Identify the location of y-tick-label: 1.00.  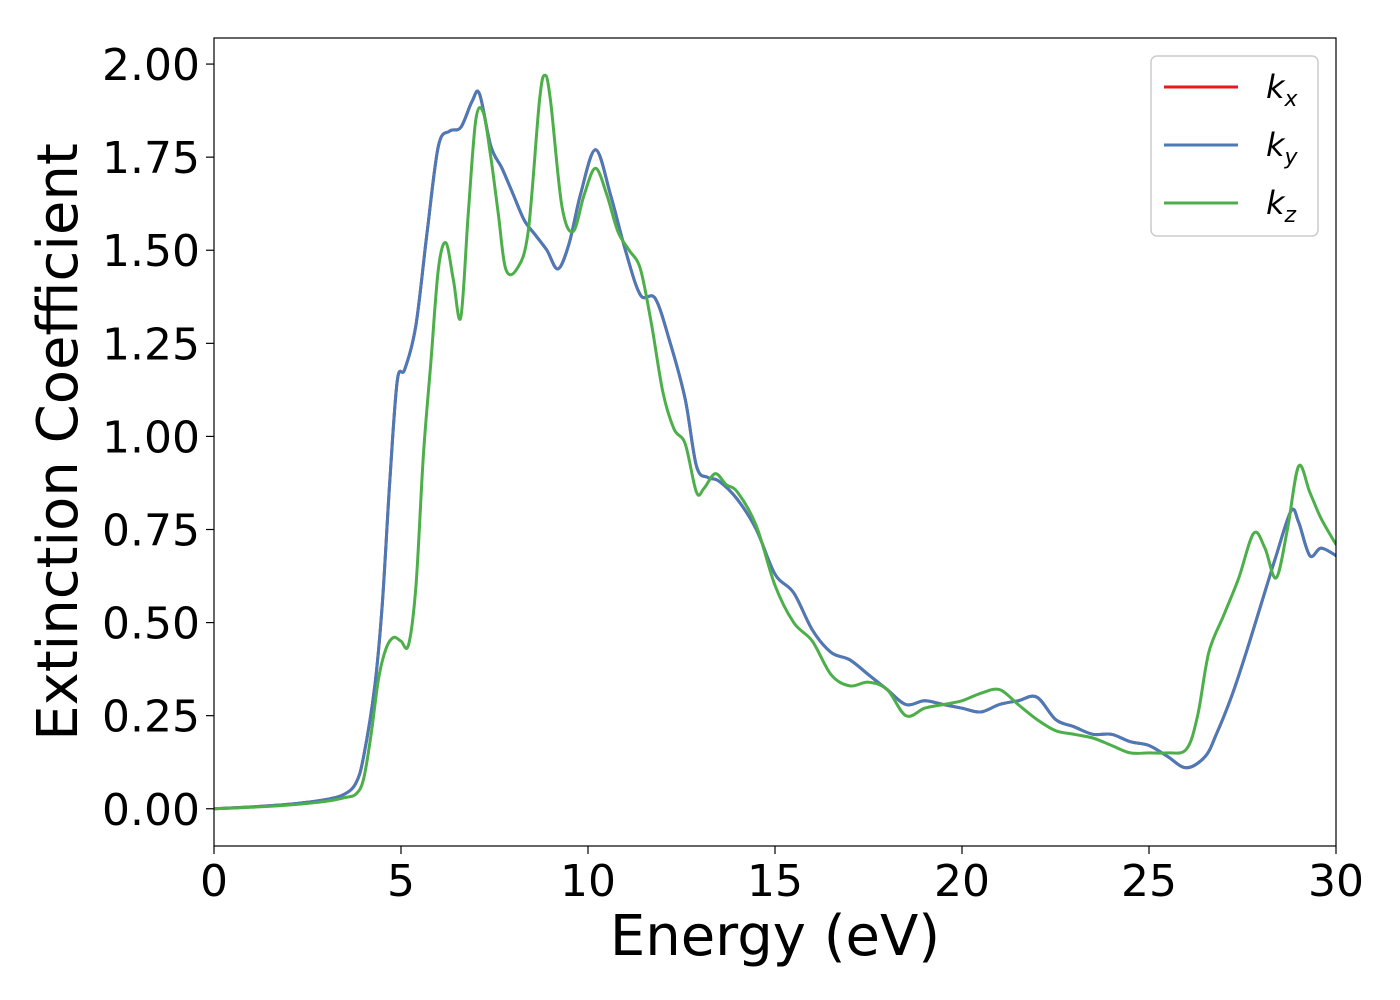
(151, 437).